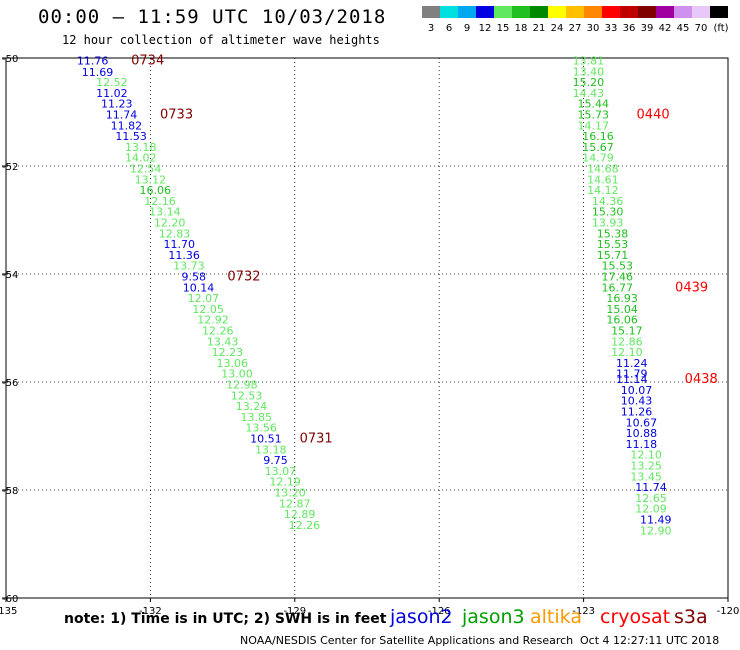 Image resolution: width=740 pixels, height=650 pixels. I want to click on y-tick-label: -56, so click(10, 383).